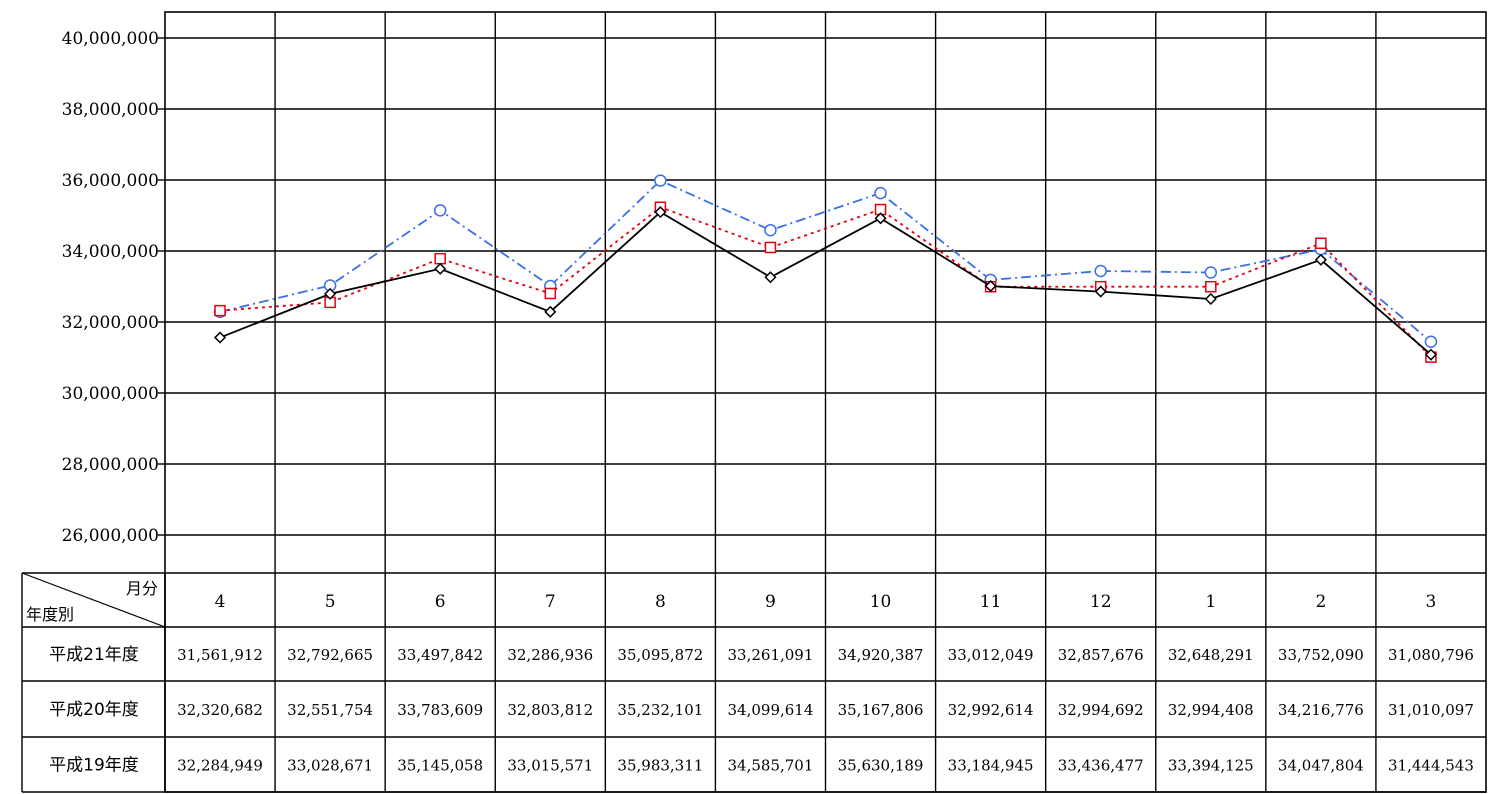  What do you see at coordinates (1210, 602) in the screenshot?
I see `x-category-label: 1` at bounding box center [1210, 602].